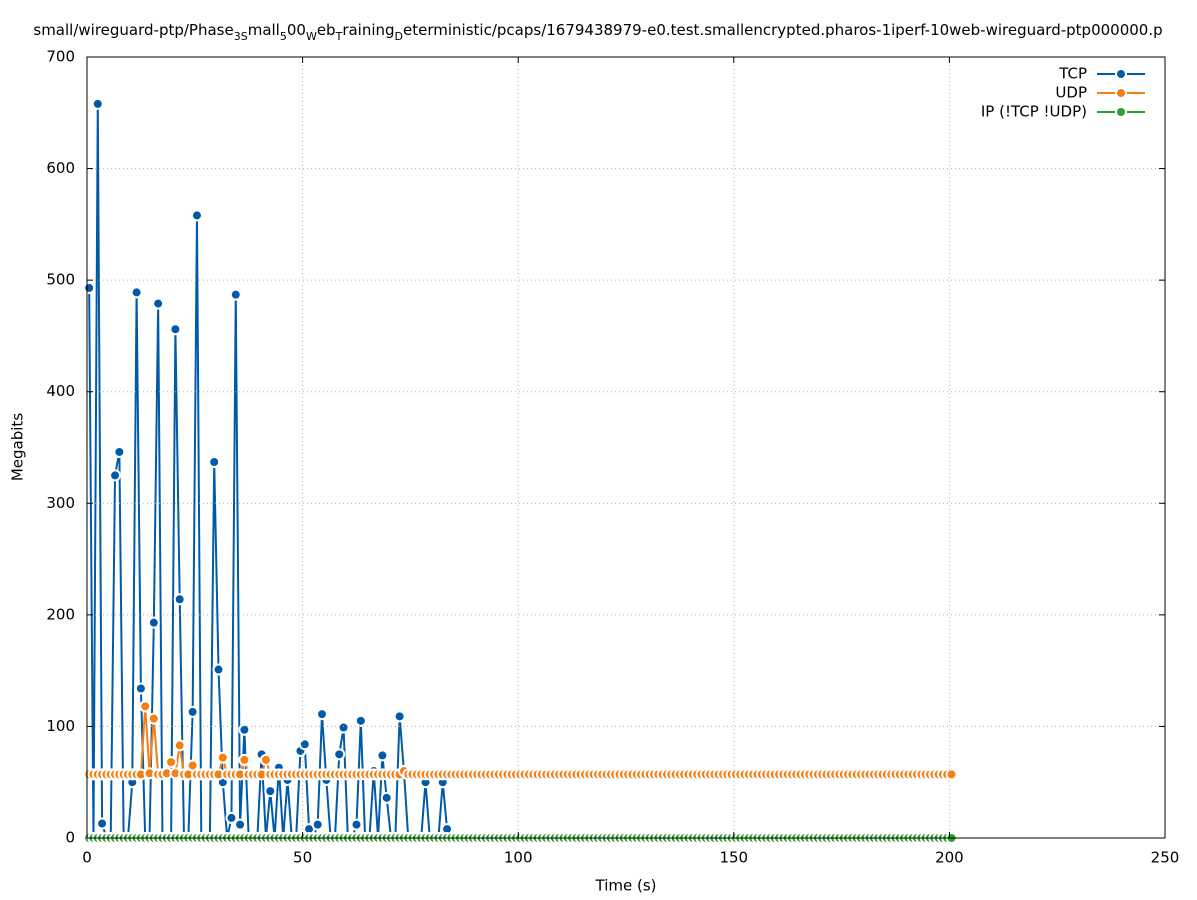  Describe the element at coordinates (296, 30) in the screenshot. I see `title-part: 00` at that location.